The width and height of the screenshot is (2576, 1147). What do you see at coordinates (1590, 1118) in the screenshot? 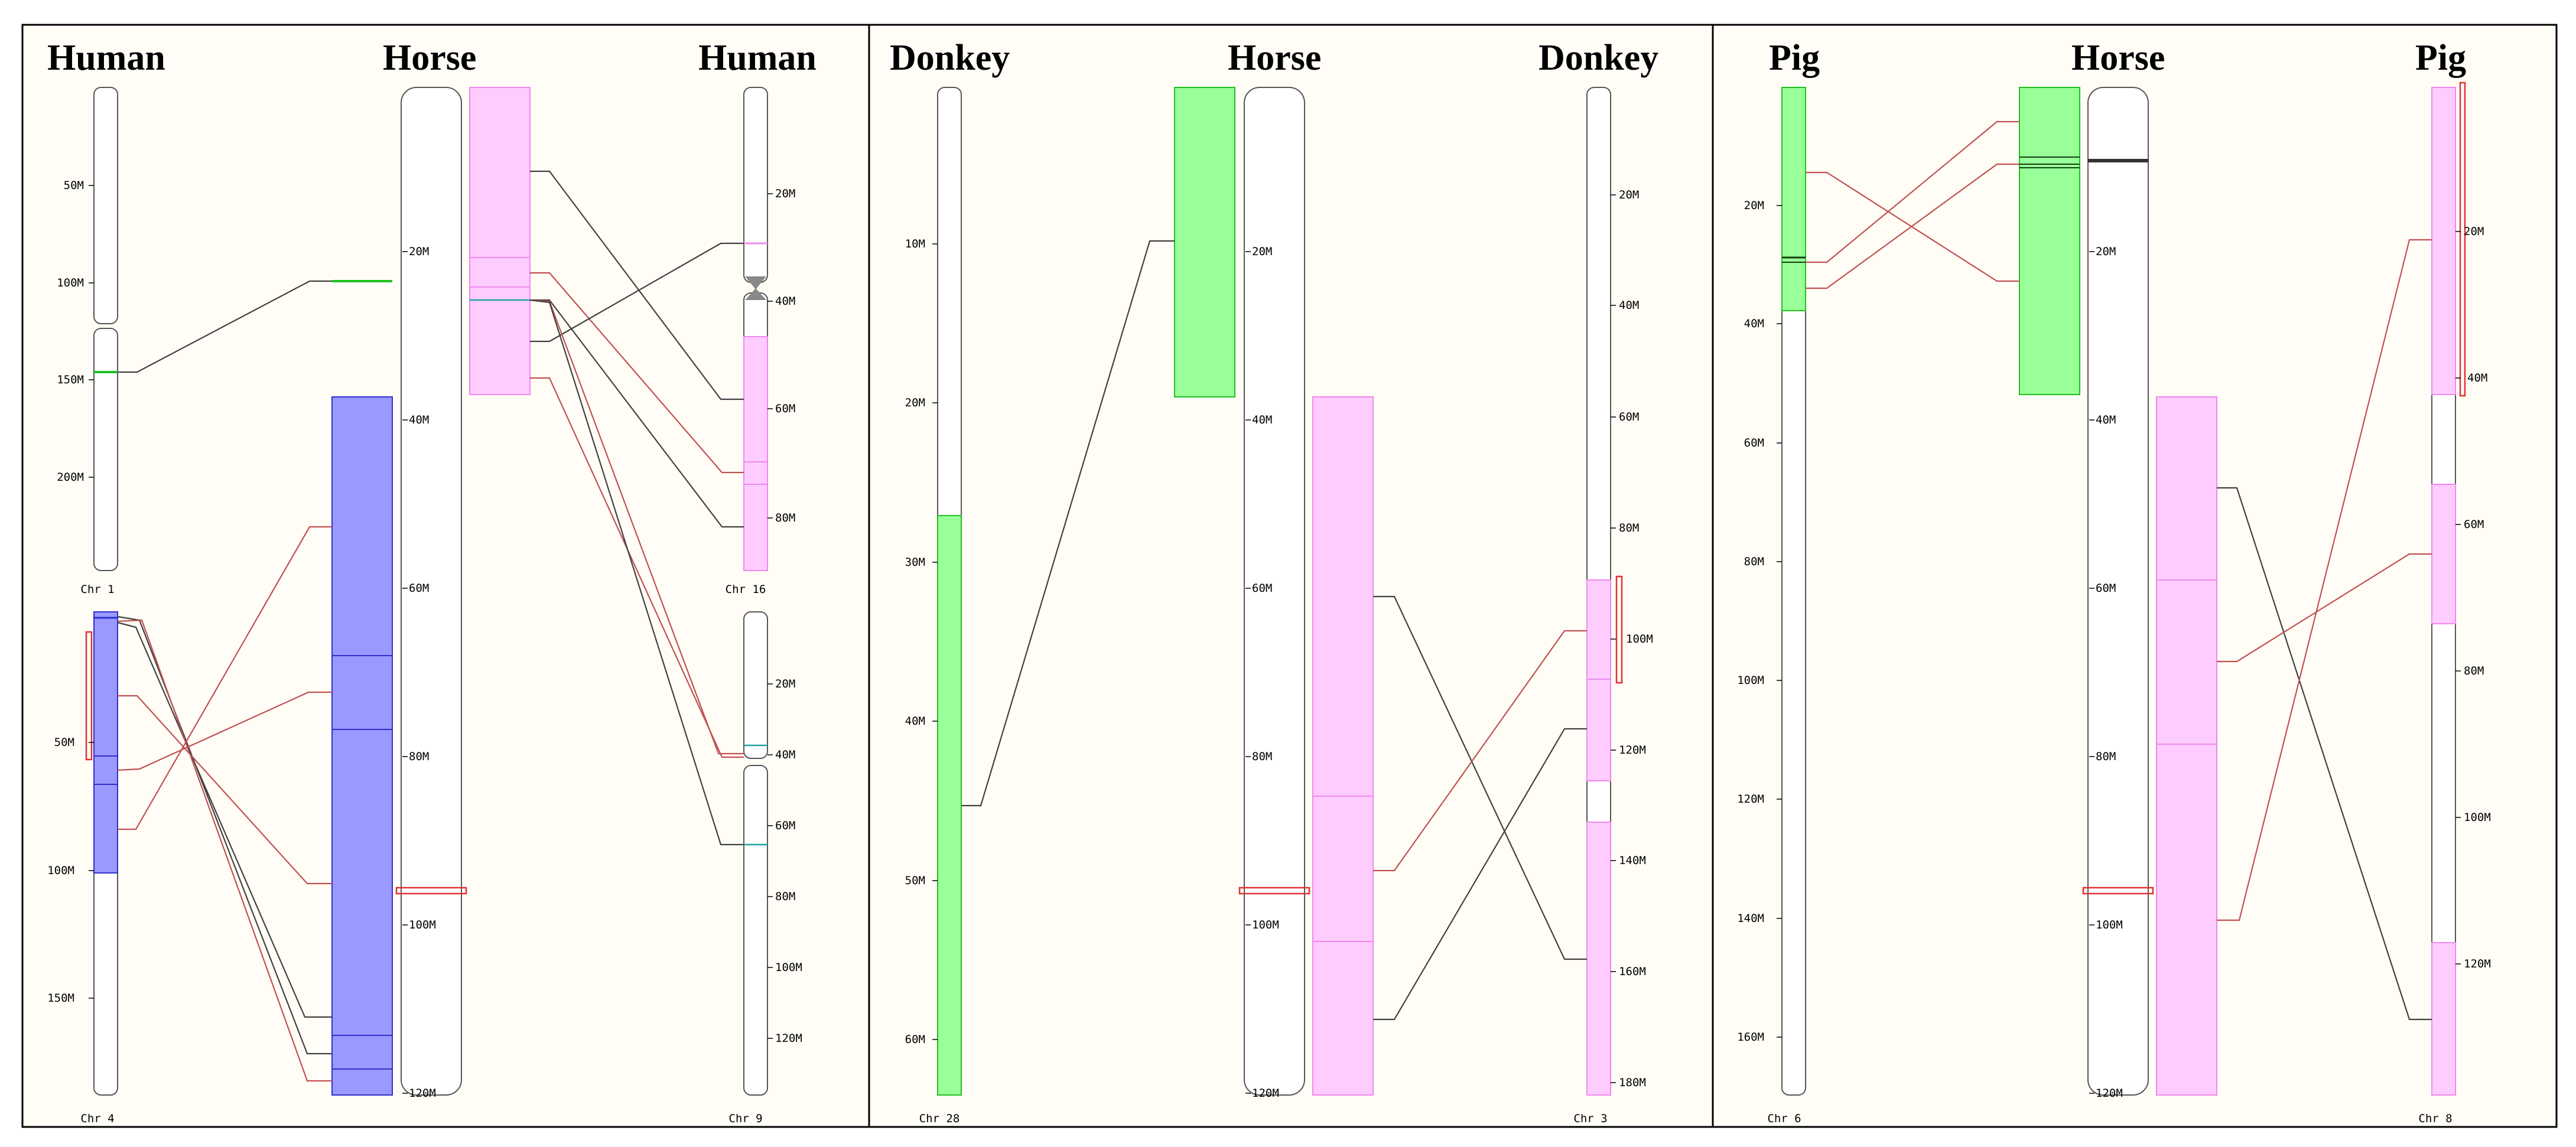
I see `chromosome-label: Chr 3` at bounding box center [1590, 1118].